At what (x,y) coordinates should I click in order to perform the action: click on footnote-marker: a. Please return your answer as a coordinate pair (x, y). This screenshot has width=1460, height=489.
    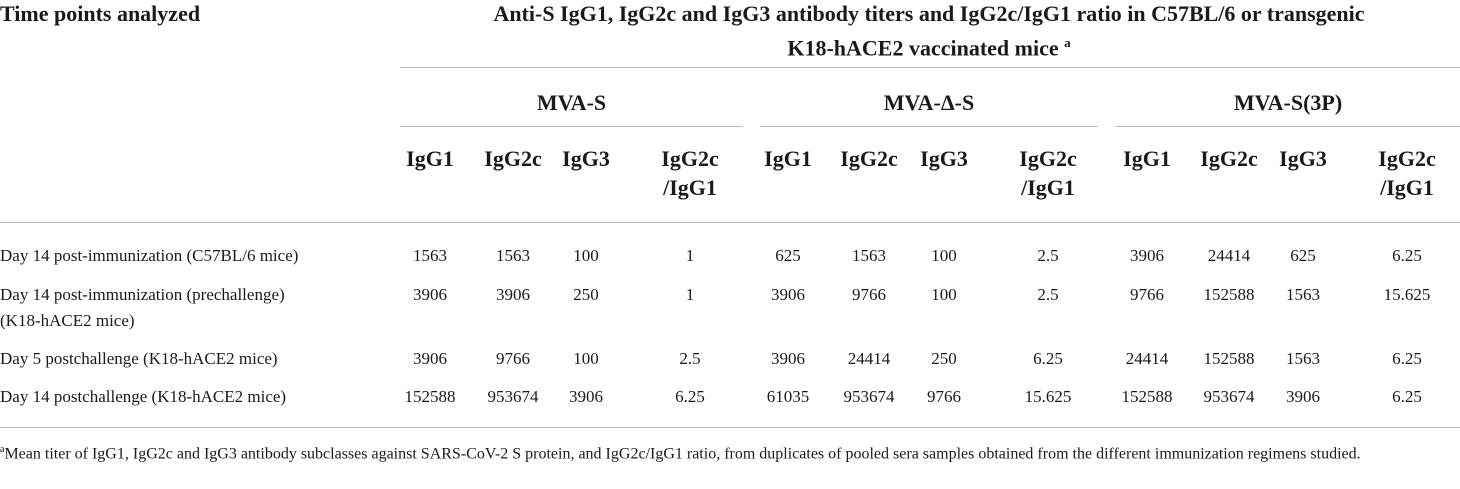
    Looking at the image, I should click on (2, 449).